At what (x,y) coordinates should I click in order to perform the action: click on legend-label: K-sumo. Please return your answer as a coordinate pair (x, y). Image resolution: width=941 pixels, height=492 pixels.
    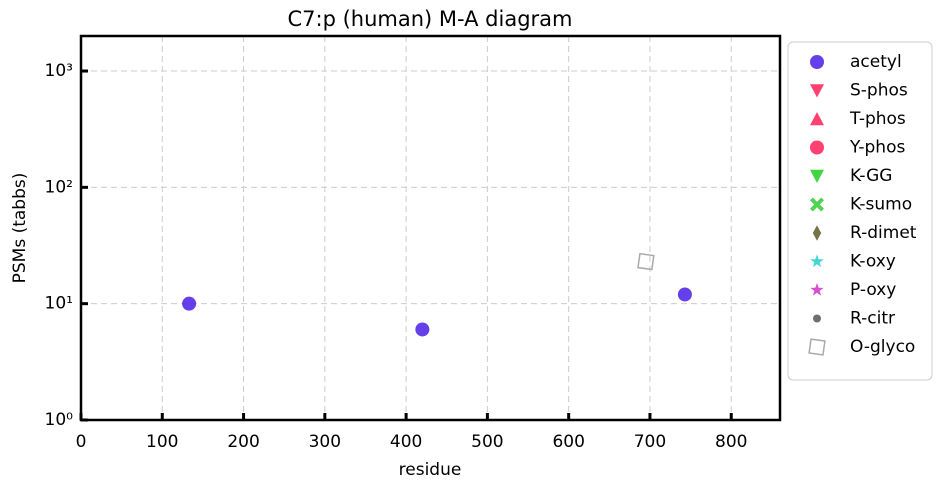
    Looking at the image, I should click on (881, 205).